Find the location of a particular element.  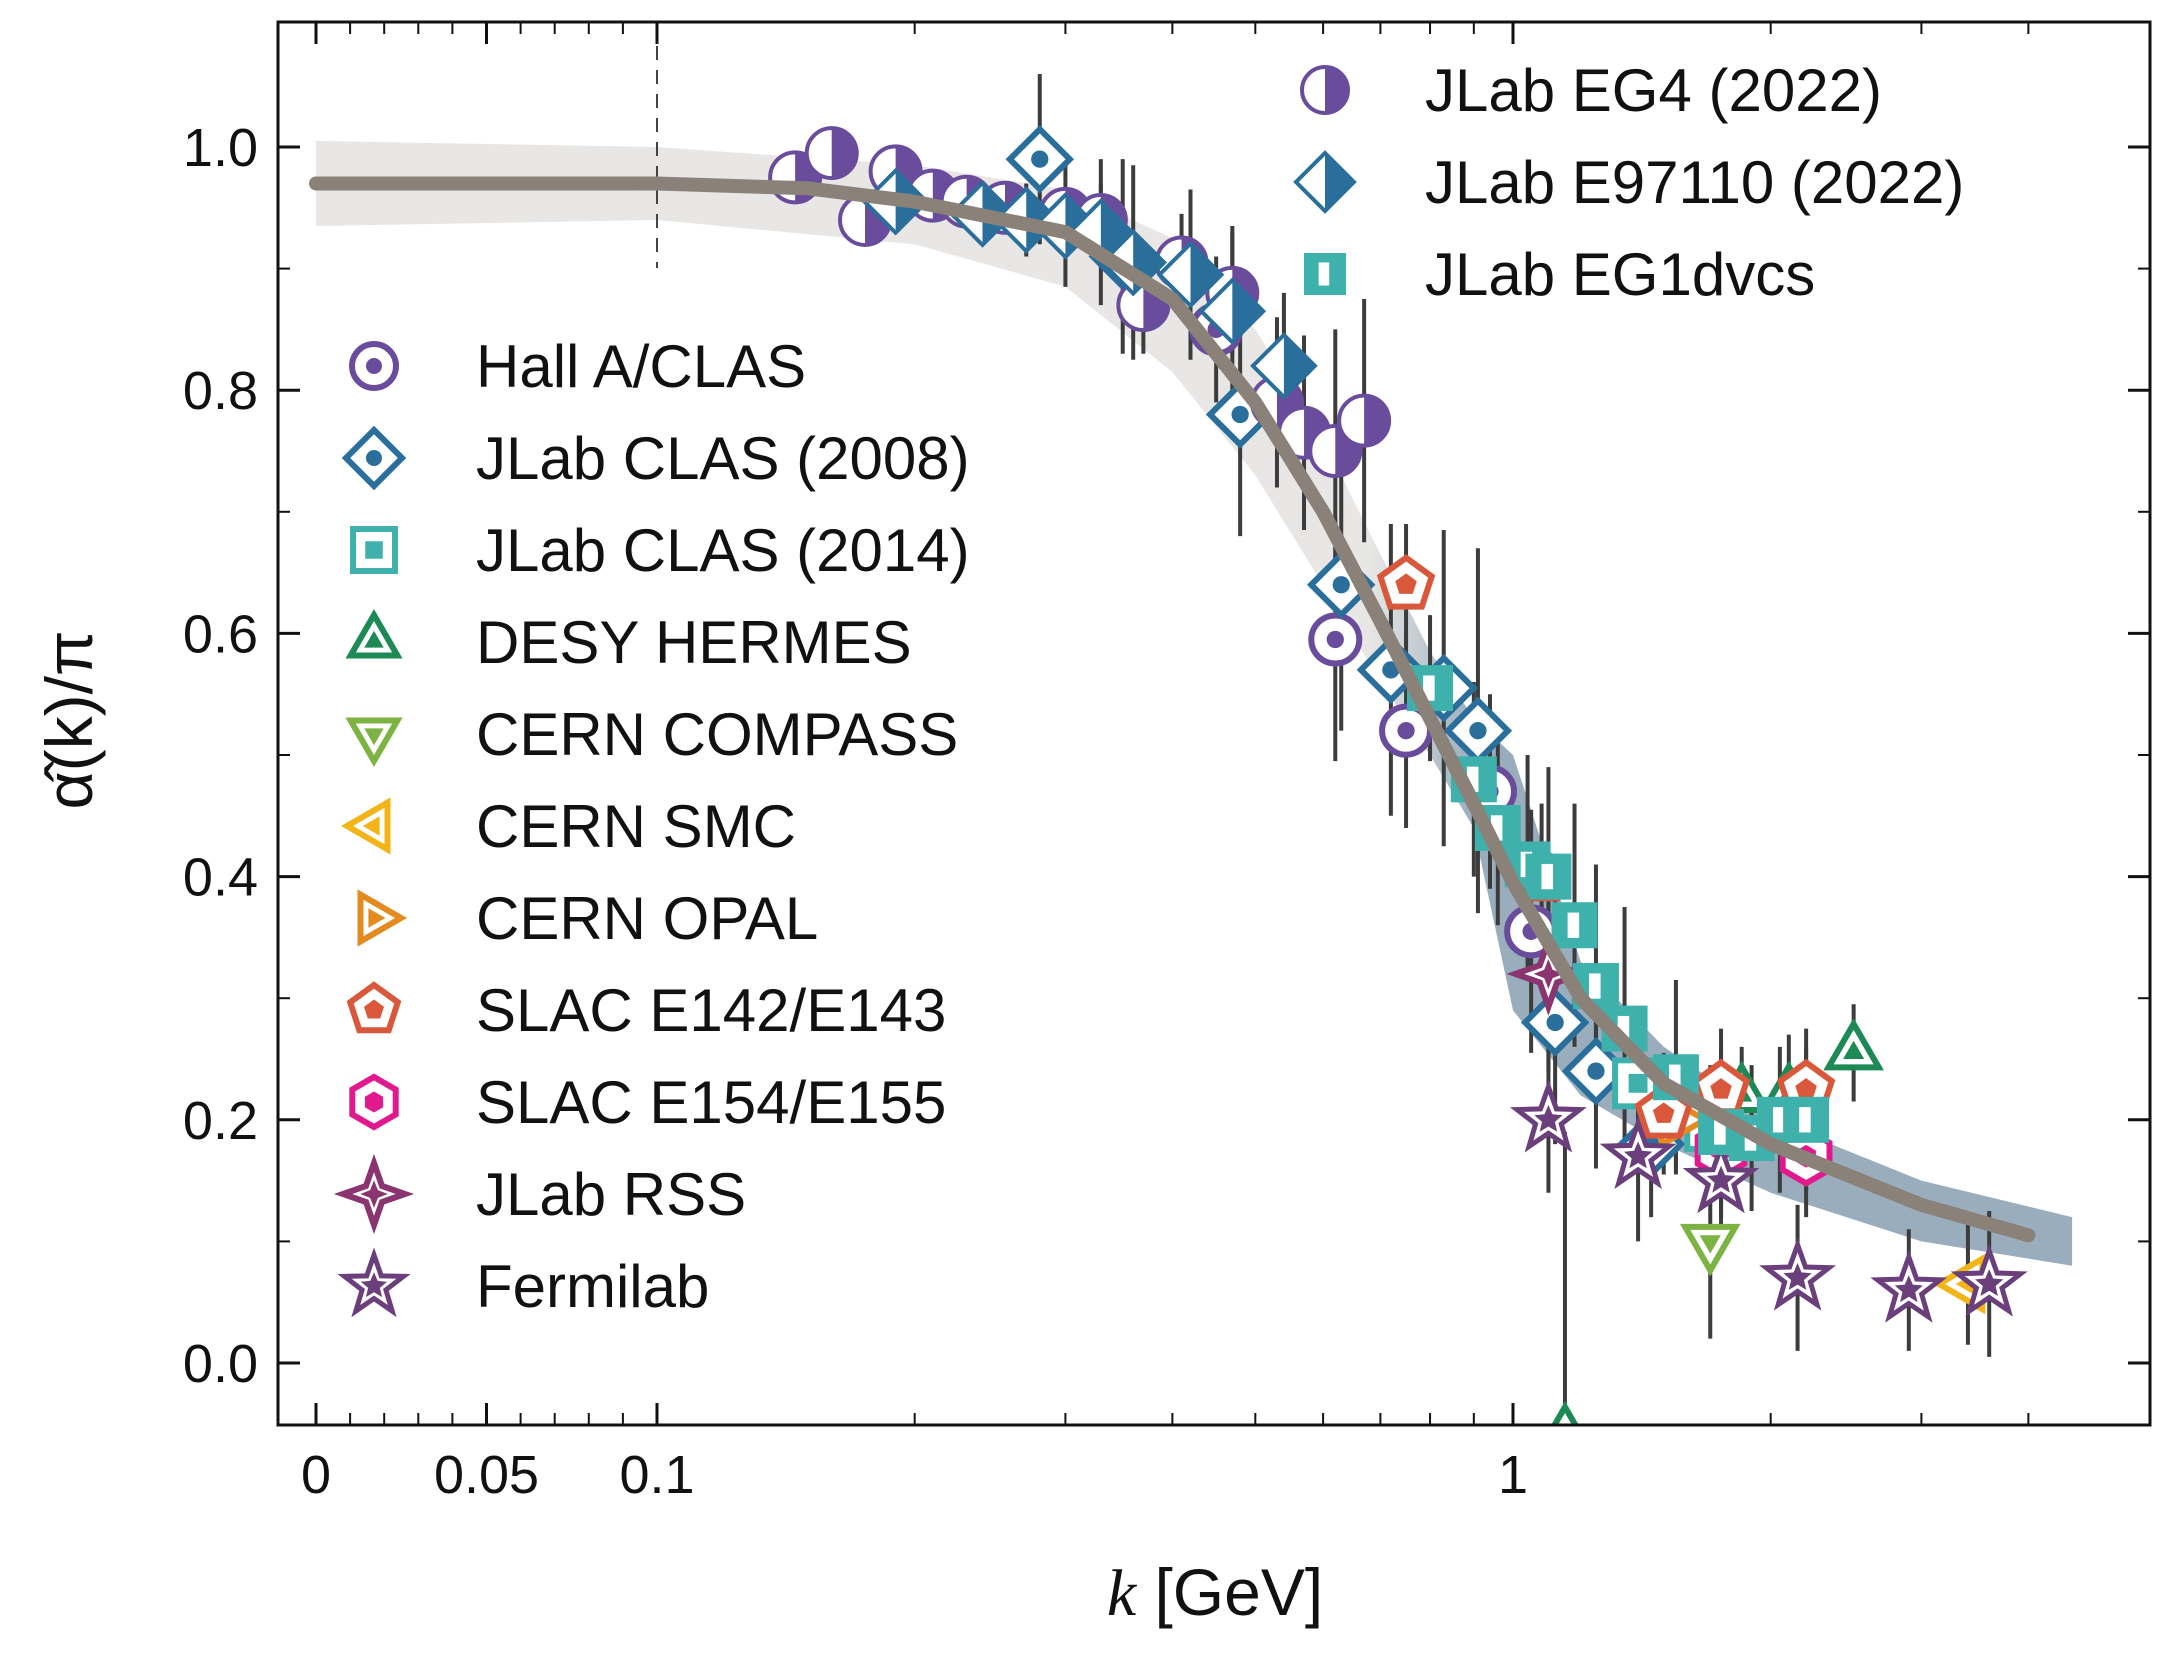

legend-marker-desy-hermes is located at coordinates (374, 634).